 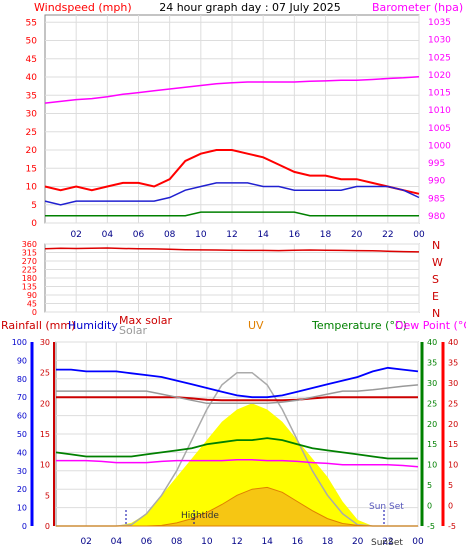 I want to click on series-line-dewpoint, so click(x=237, y=463).